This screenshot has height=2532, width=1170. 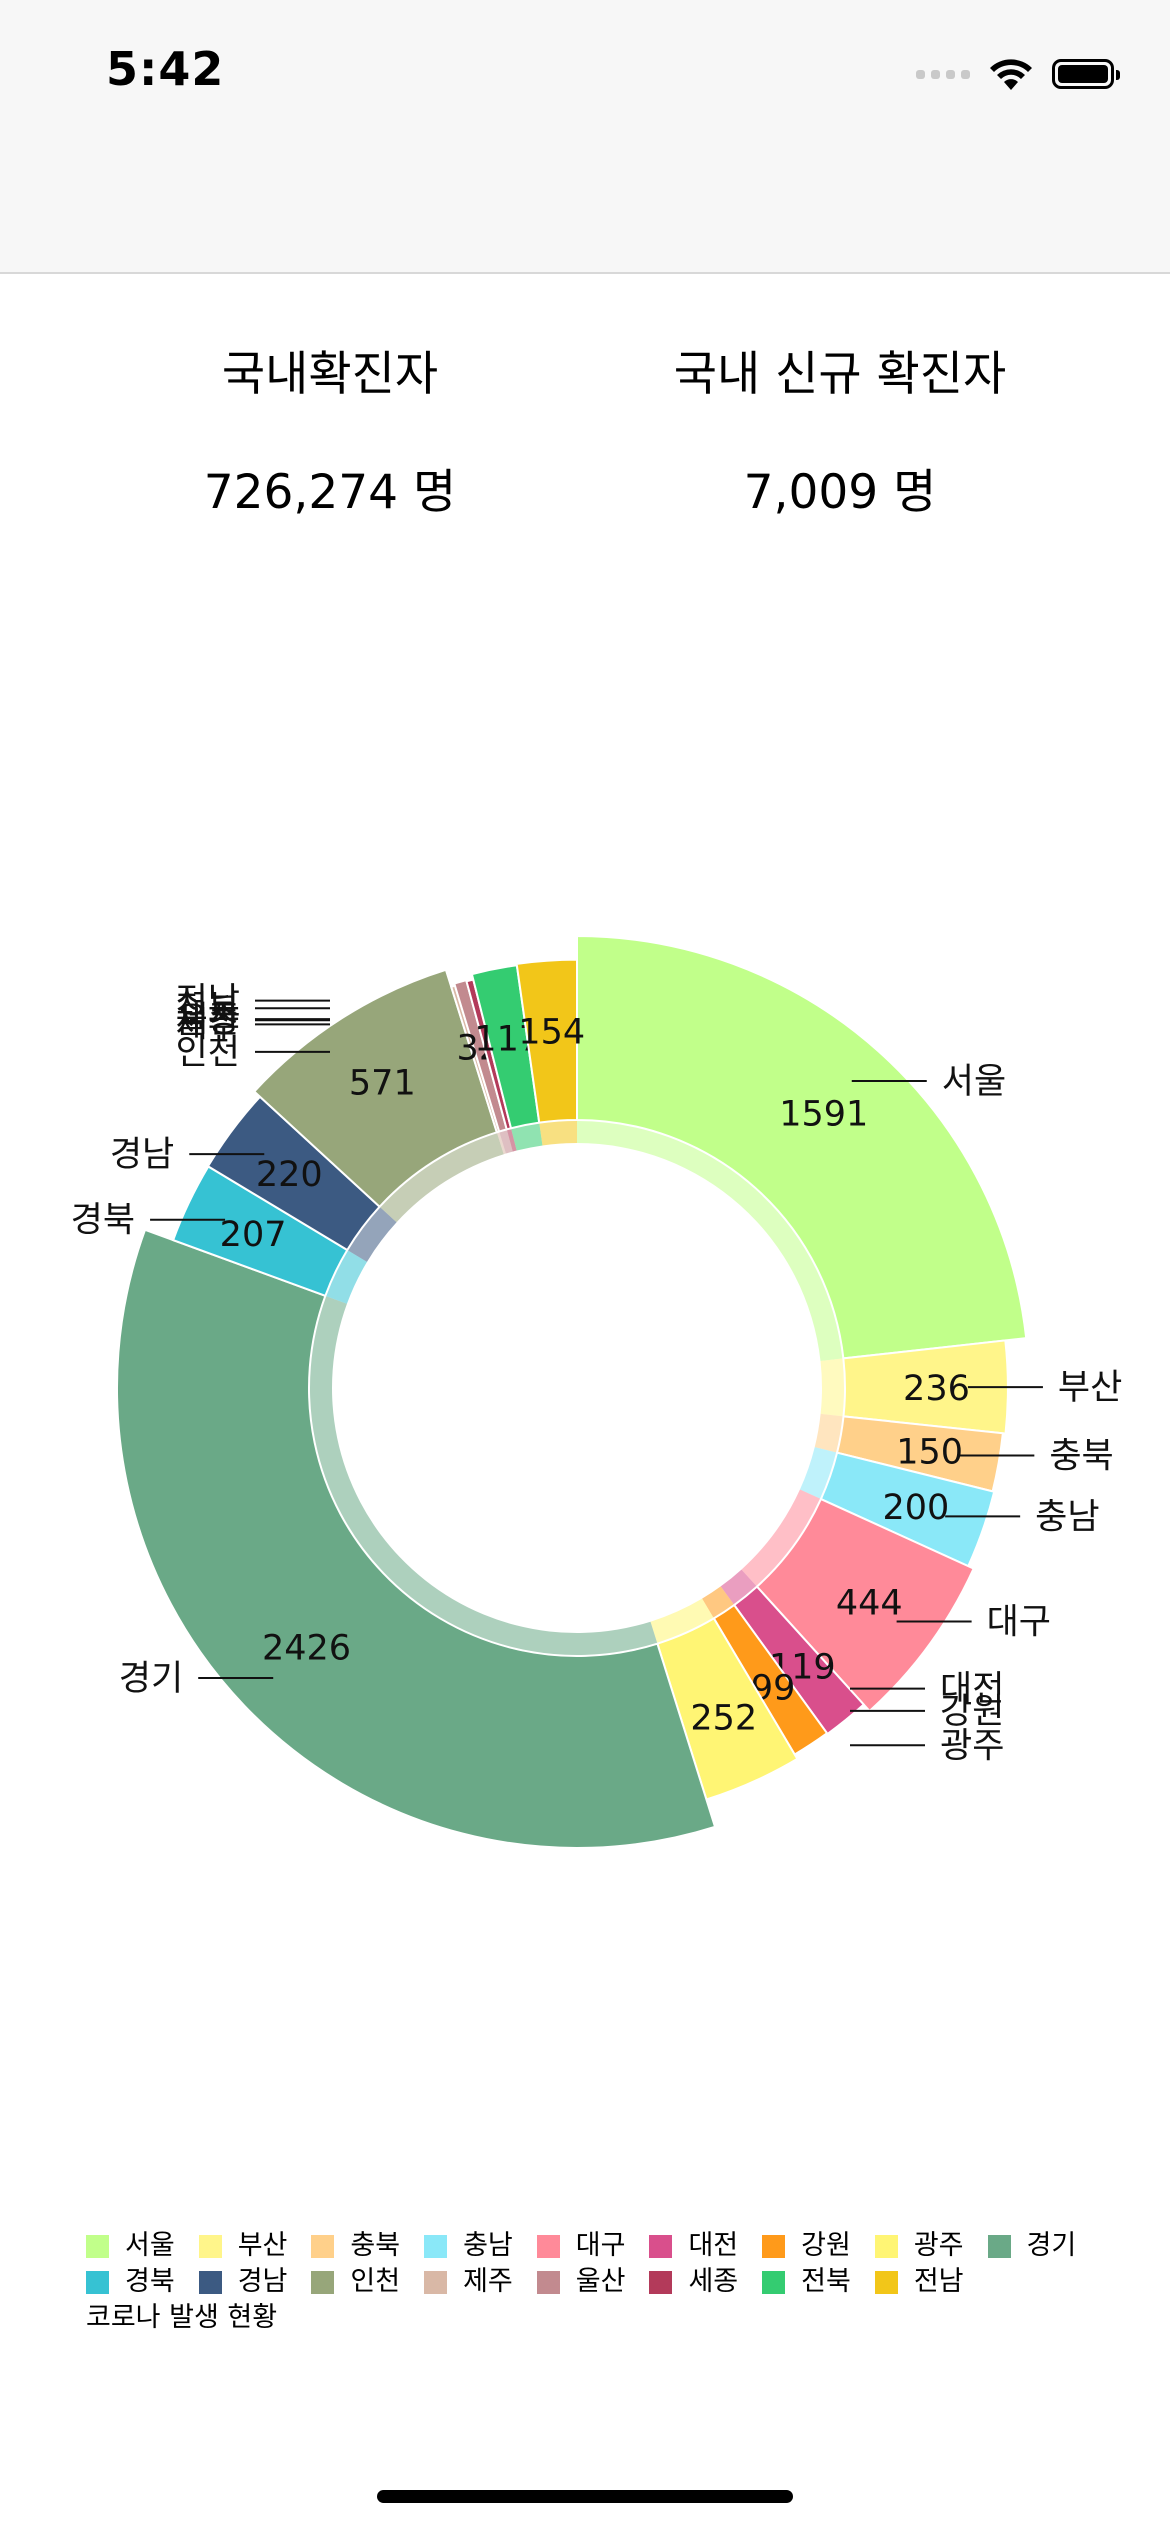 What do you see at coordinates (682, 1621) in the screenshot?
I see `slice-inner-광주` at bounding box center [682, 1621].